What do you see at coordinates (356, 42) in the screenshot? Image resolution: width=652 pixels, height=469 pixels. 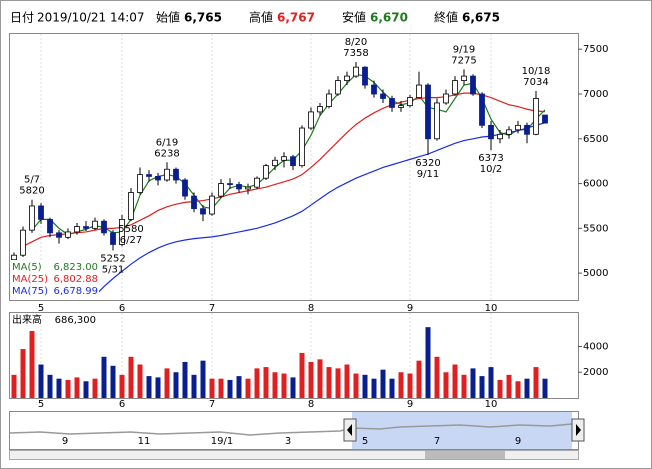 I see `annotation-date: 8/20` at bounding box center [356, 42].